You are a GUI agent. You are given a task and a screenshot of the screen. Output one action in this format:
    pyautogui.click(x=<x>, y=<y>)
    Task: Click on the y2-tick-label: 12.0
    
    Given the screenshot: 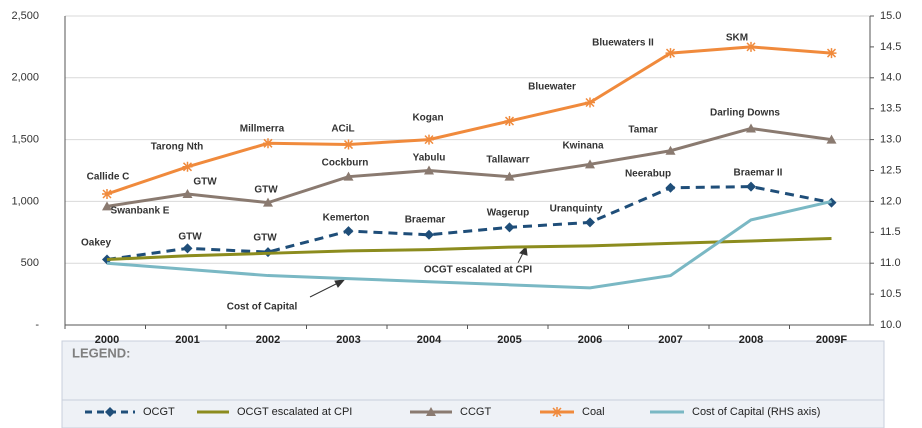 What is the action you would take?
    pyautogui.click(x=890, y=201)
    